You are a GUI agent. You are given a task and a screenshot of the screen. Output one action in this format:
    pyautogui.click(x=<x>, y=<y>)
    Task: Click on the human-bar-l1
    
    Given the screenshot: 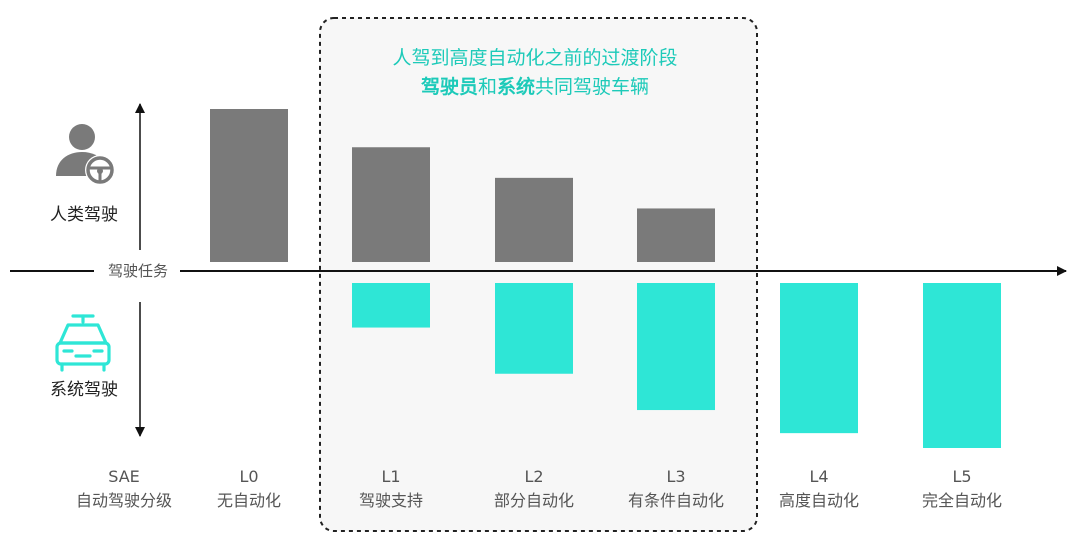 What is the action you would take?
    pyautogui.click(x=391, y=204)
    